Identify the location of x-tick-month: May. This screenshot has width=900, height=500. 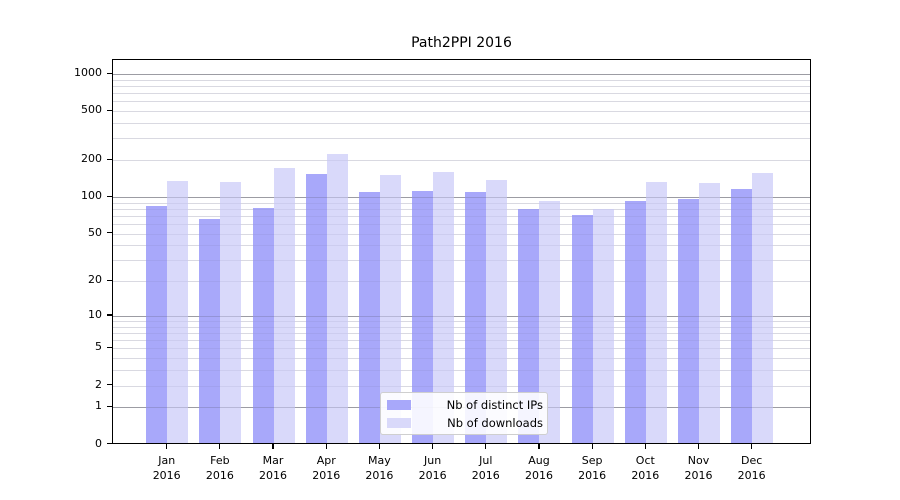
(379, 460).